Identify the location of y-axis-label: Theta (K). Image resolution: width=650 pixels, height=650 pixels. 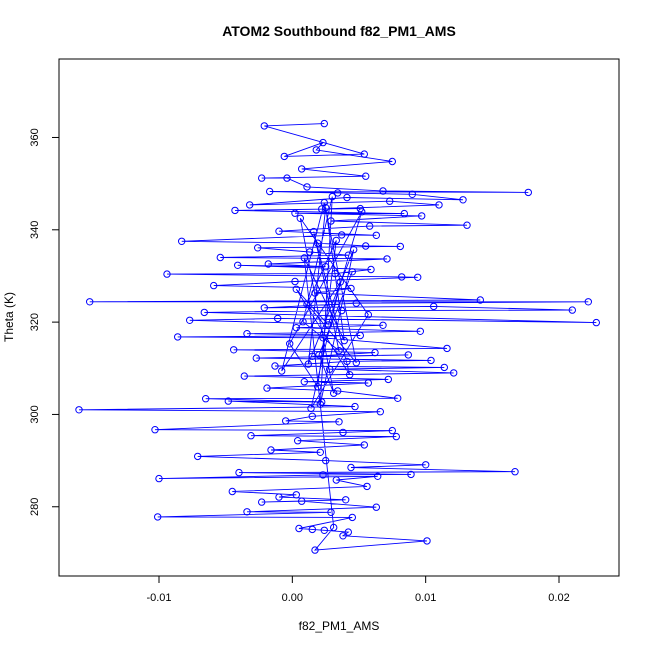
(9, 317).